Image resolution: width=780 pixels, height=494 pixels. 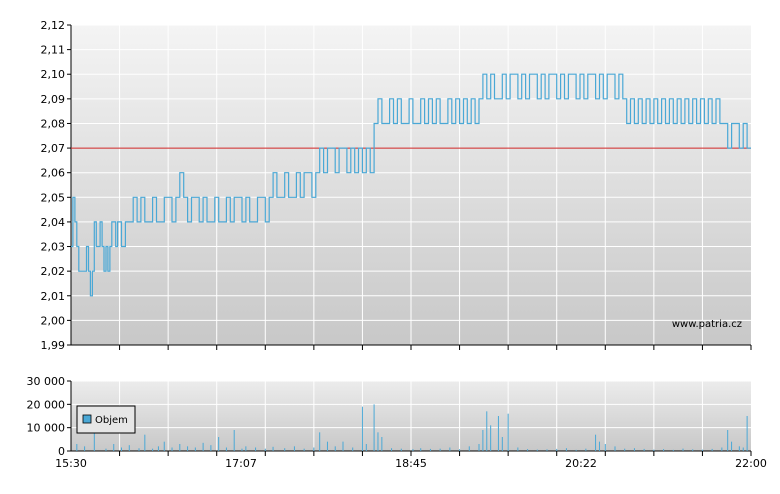 I want to click on price-y-tick-label: 2,08, so click(x=53, y=123).